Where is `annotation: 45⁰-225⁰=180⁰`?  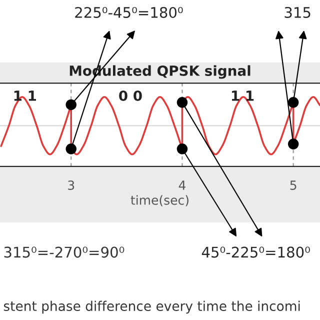 annotation: 45⁰-225⁰=180⁰ is located at coordinates (256, 252).